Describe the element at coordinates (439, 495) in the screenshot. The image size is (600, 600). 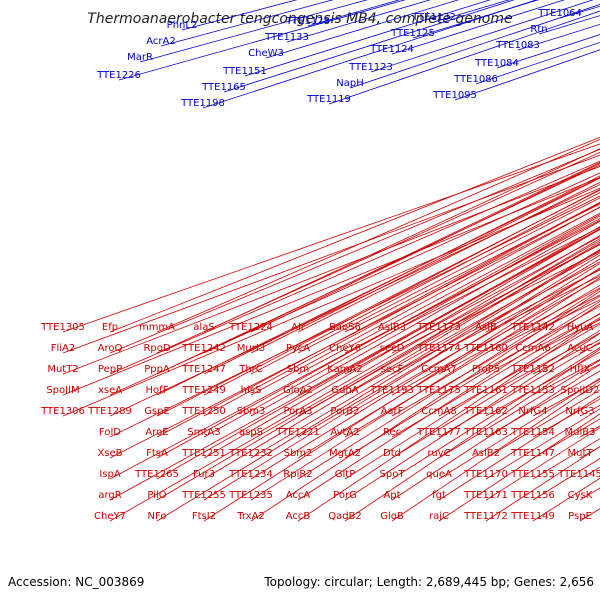
I see `gene-label: fgt` at that location.